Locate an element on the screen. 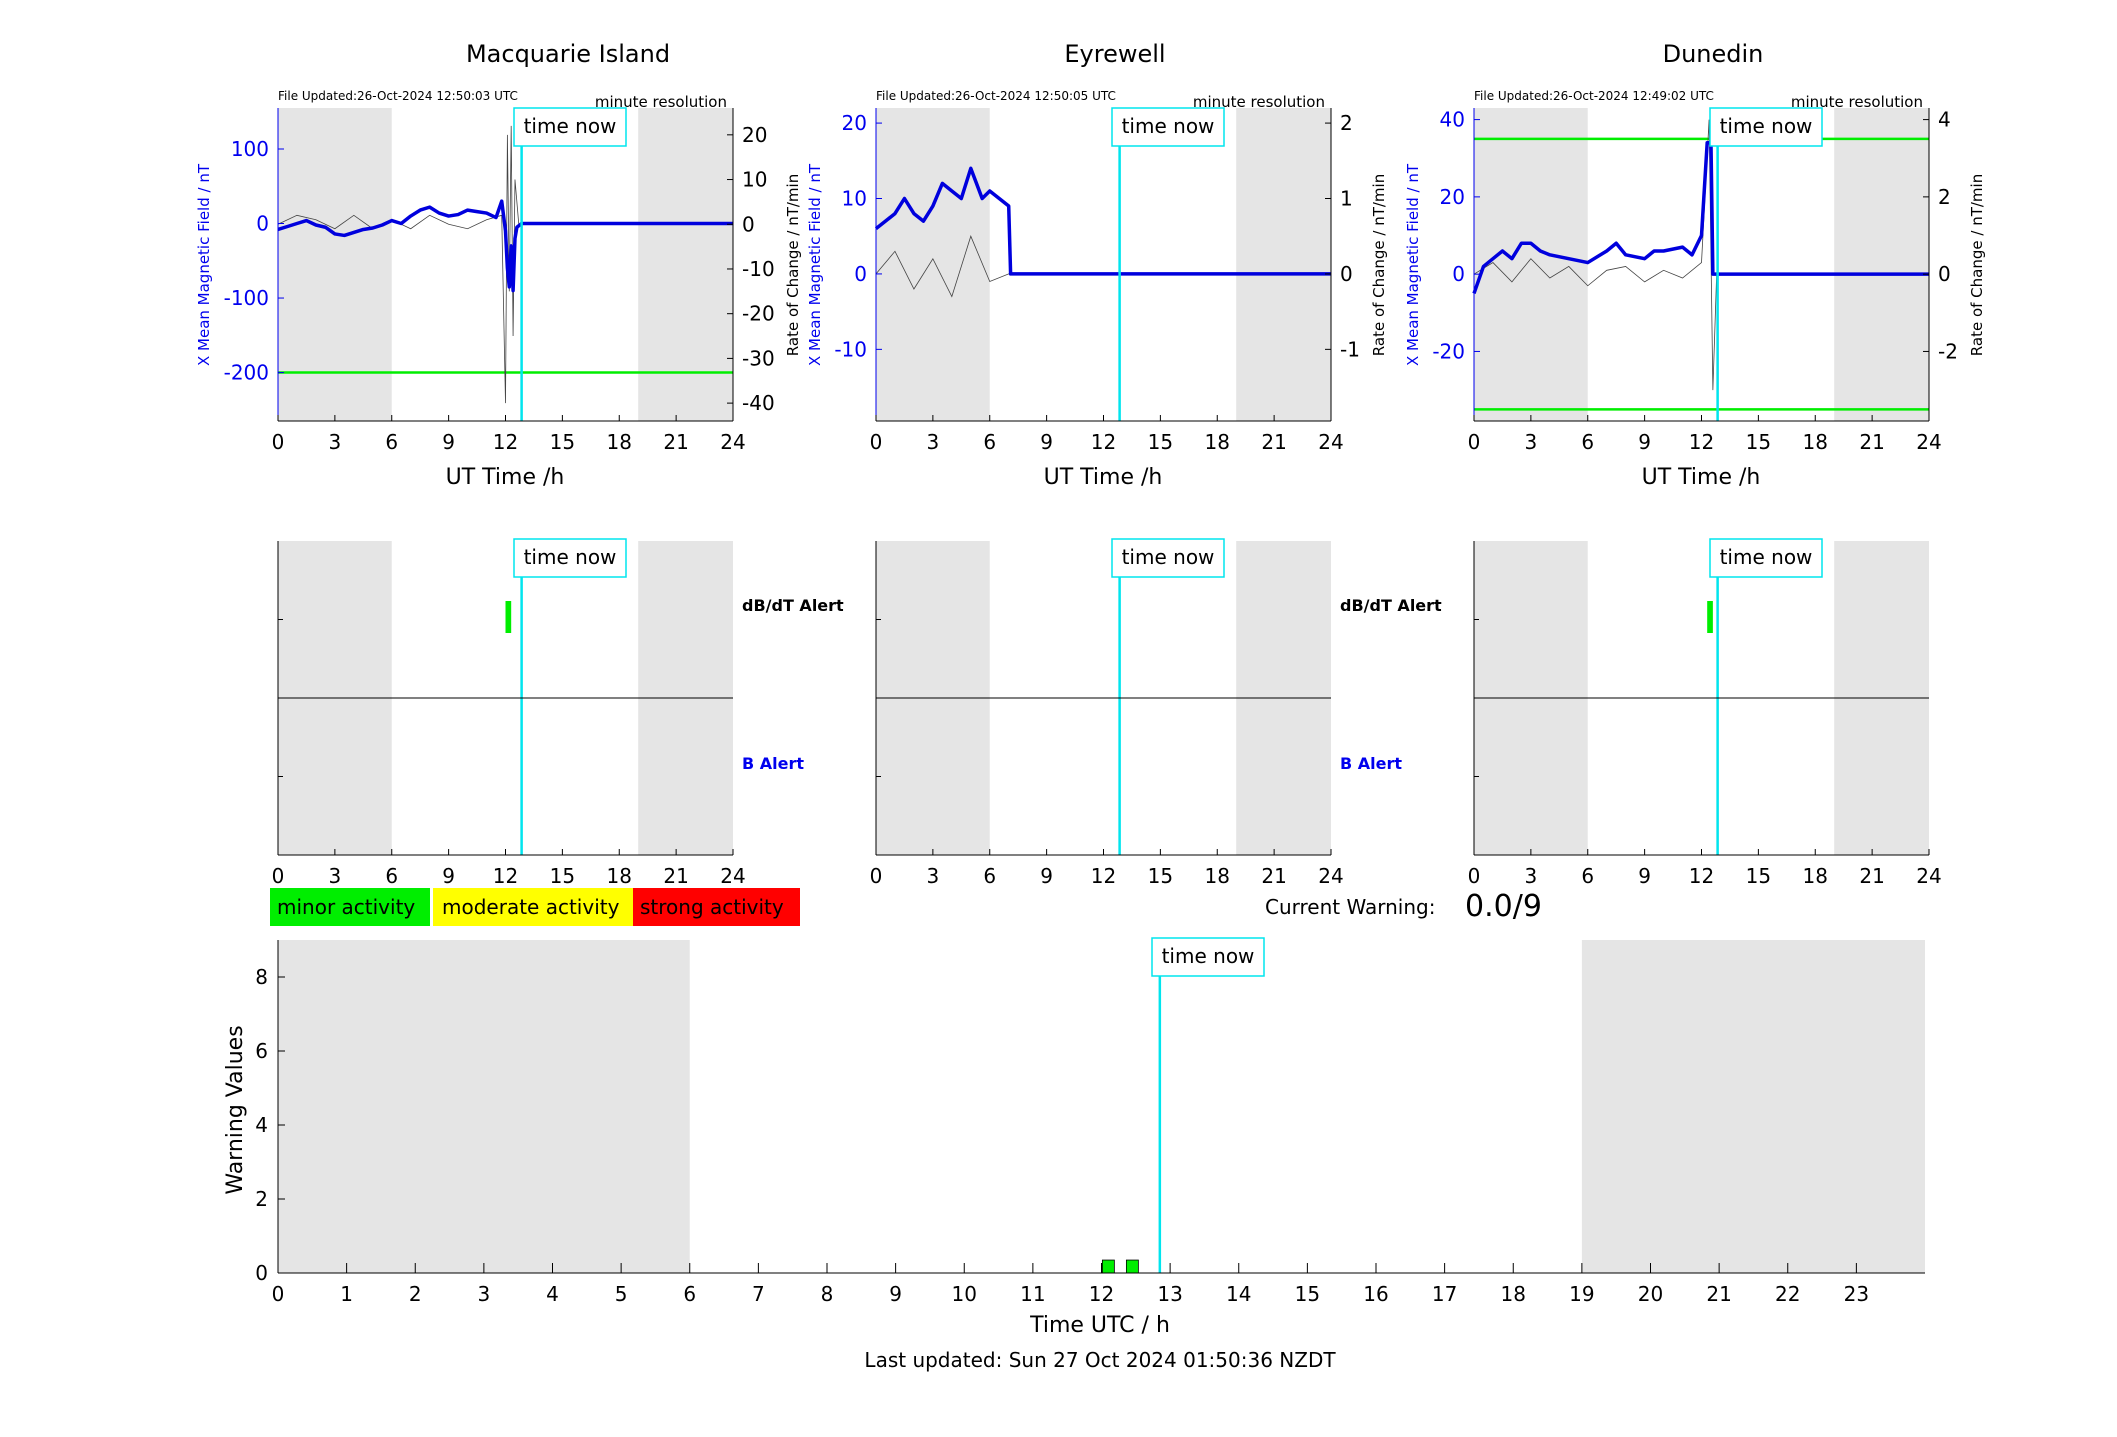 This screenshot has width=2117, height=1437. station-title: Dunedin is located at coordinates (1713, 54).